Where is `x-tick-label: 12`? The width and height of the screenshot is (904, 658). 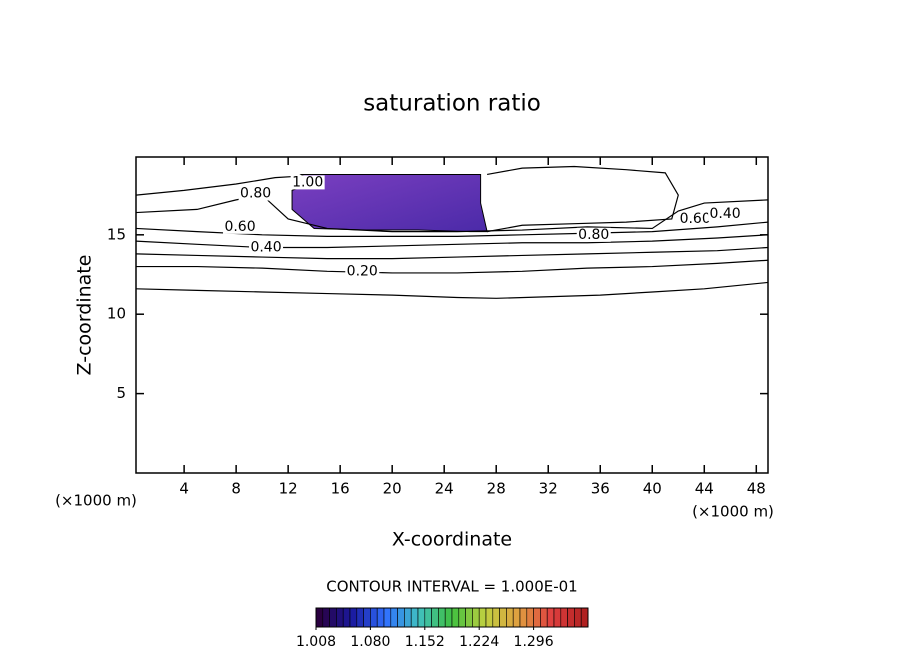
x-tick-label: 12 is located at coordinates (288, 489).